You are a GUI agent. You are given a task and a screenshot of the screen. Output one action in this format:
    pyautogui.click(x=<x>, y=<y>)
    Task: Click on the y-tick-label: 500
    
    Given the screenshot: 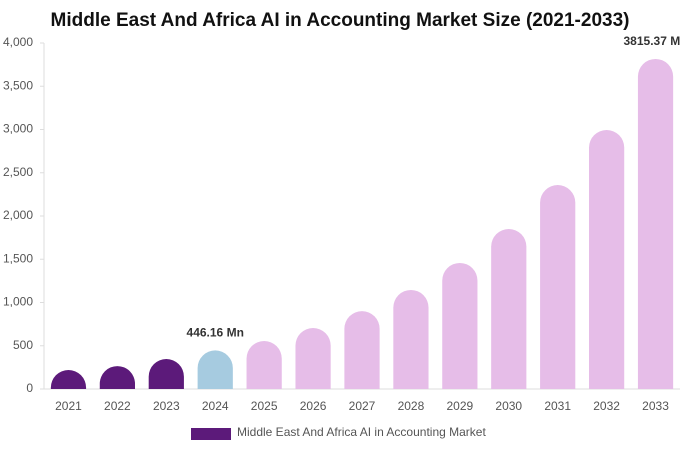 What is the action you would take?
    pyautogui.click(x=23, y=345)
    